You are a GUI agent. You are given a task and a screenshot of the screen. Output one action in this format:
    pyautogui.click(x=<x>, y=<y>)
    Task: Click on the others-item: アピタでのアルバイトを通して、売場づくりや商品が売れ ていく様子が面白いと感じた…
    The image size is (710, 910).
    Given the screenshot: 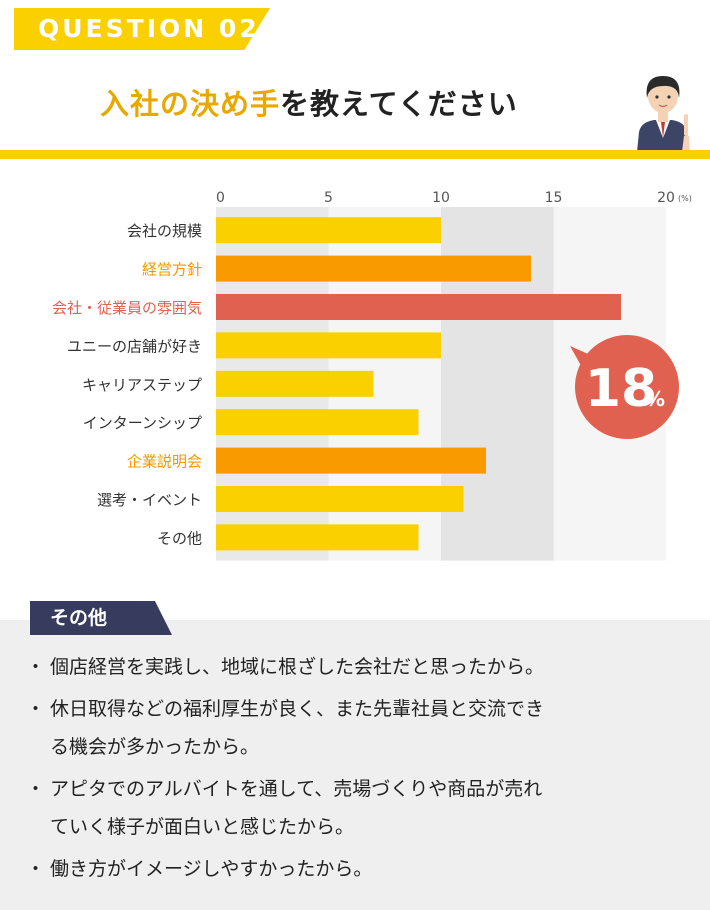 What is the action you would take?
    pyautogui.click(x=357, y=808)
    